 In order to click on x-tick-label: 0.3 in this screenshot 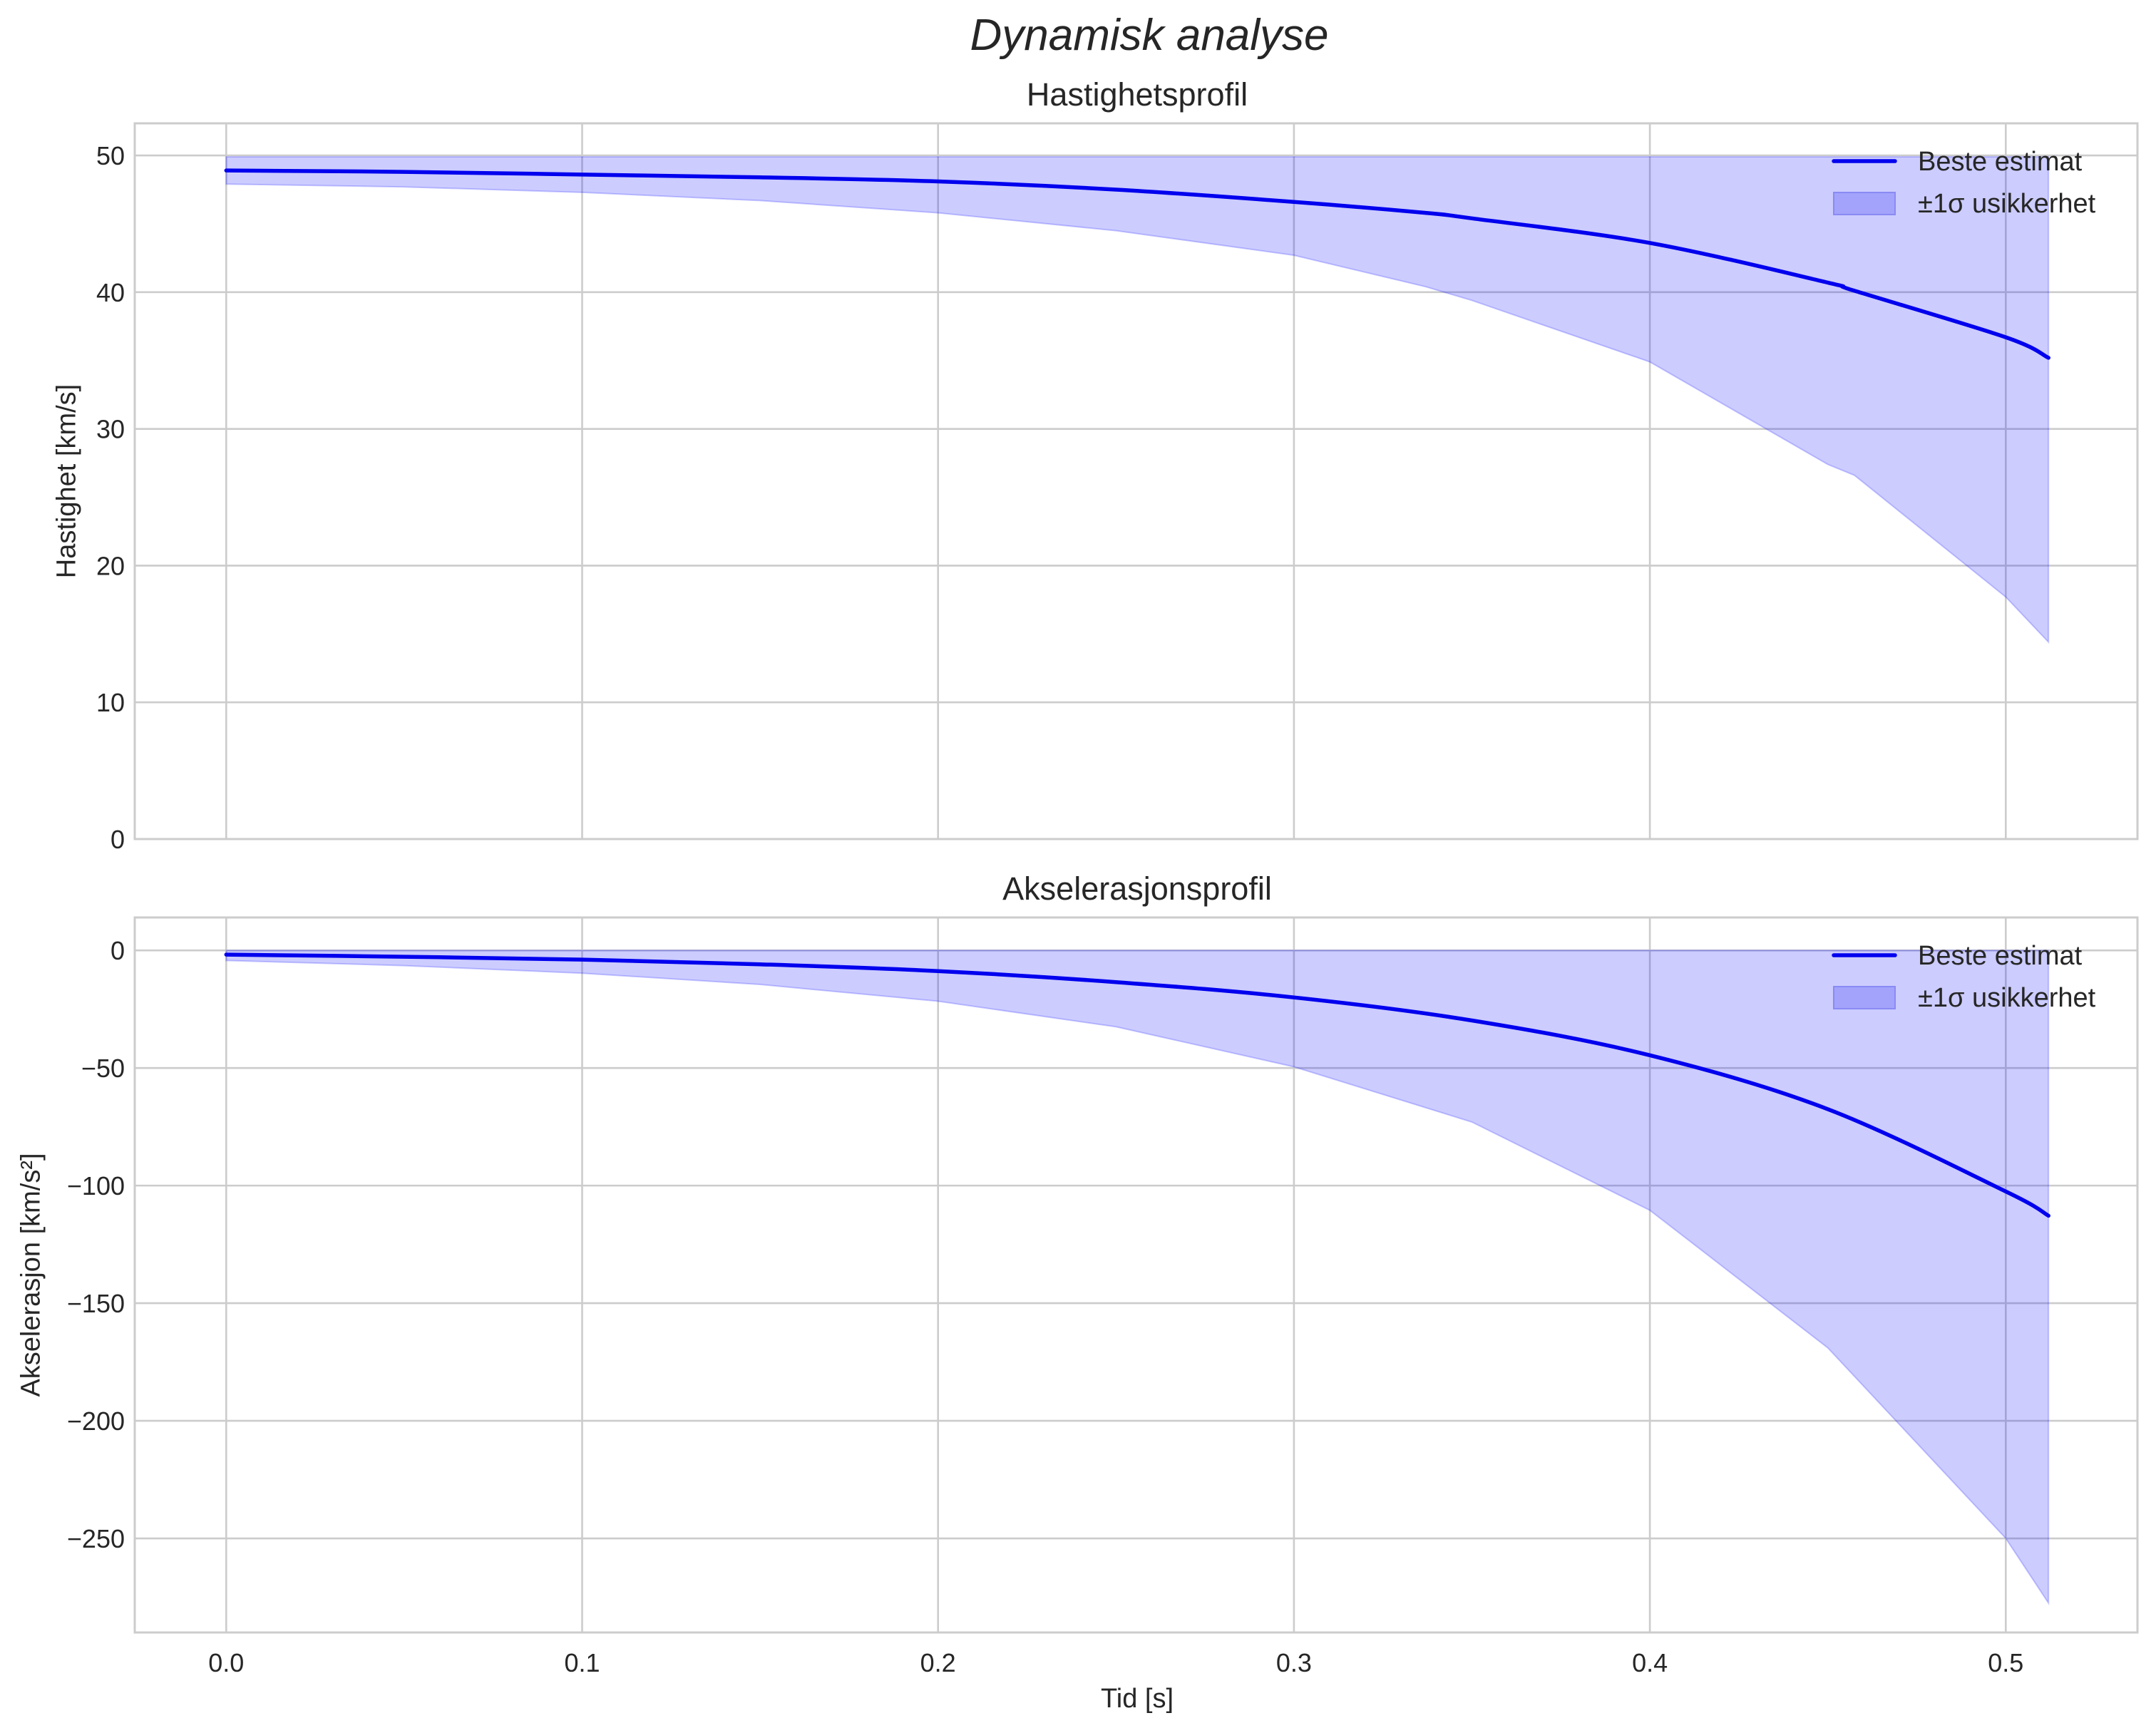, I will do `click(1294, 1662)`.